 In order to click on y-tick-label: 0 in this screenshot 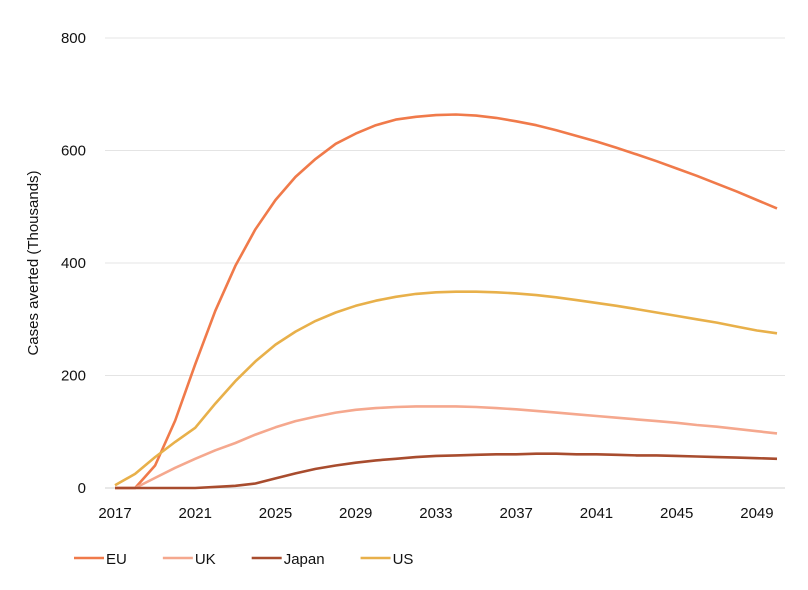, I will do `click(82, 488)`.